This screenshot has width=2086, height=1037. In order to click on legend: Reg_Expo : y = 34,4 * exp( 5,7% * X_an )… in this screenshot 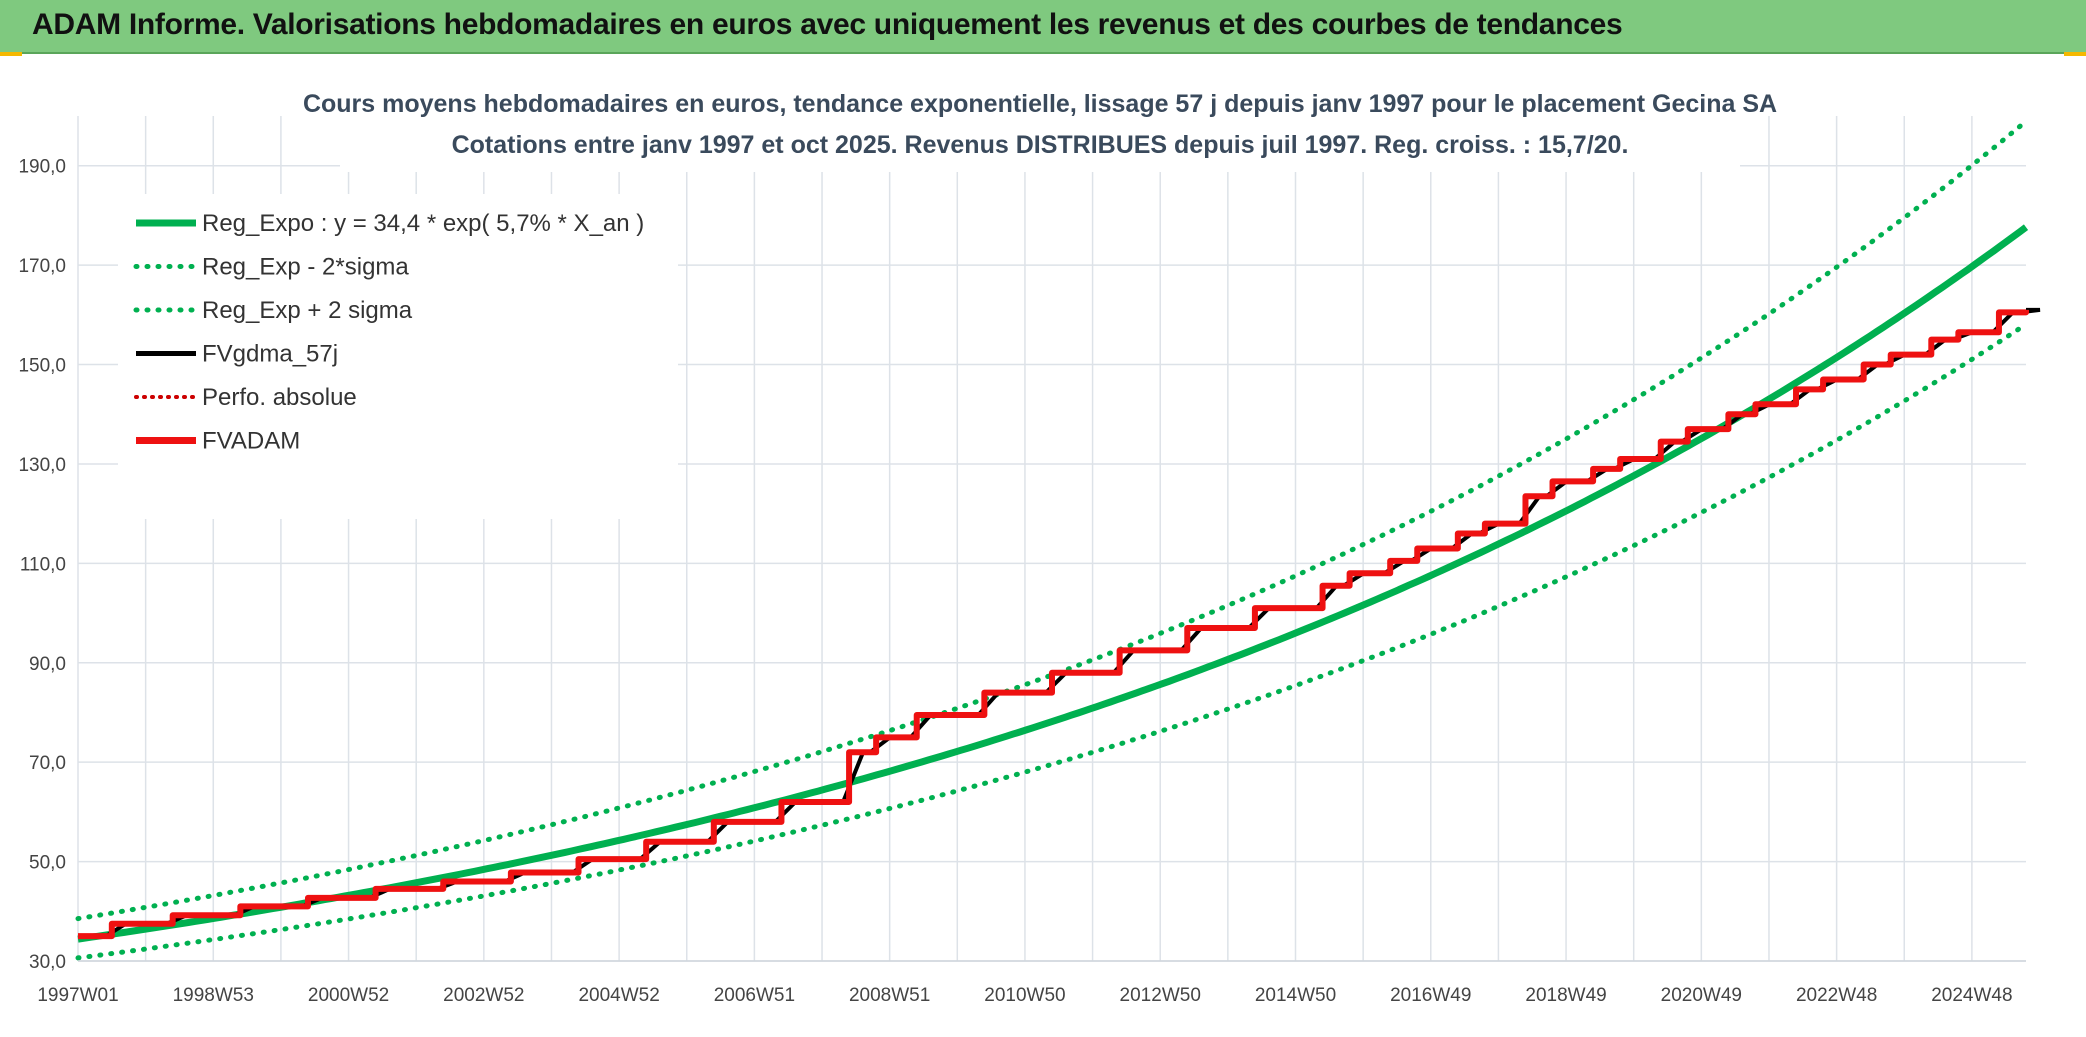, I will do `click(398, 356)`.